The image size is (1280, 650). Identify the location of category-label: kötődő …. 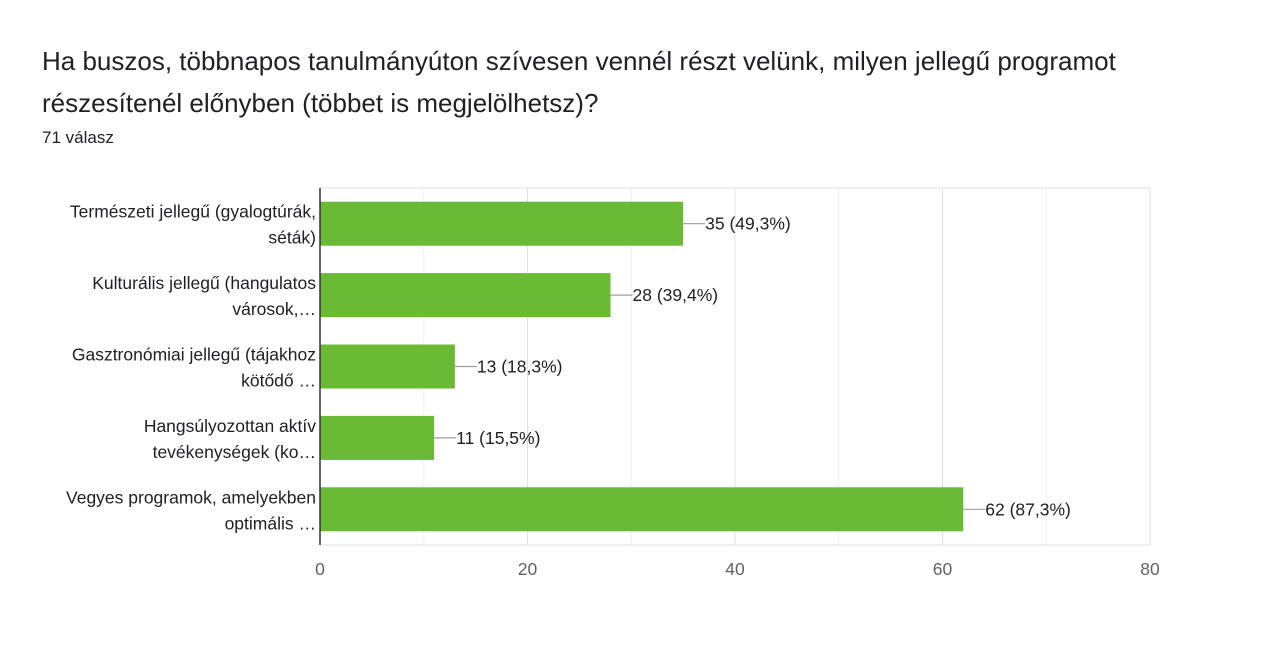
(278, 381).